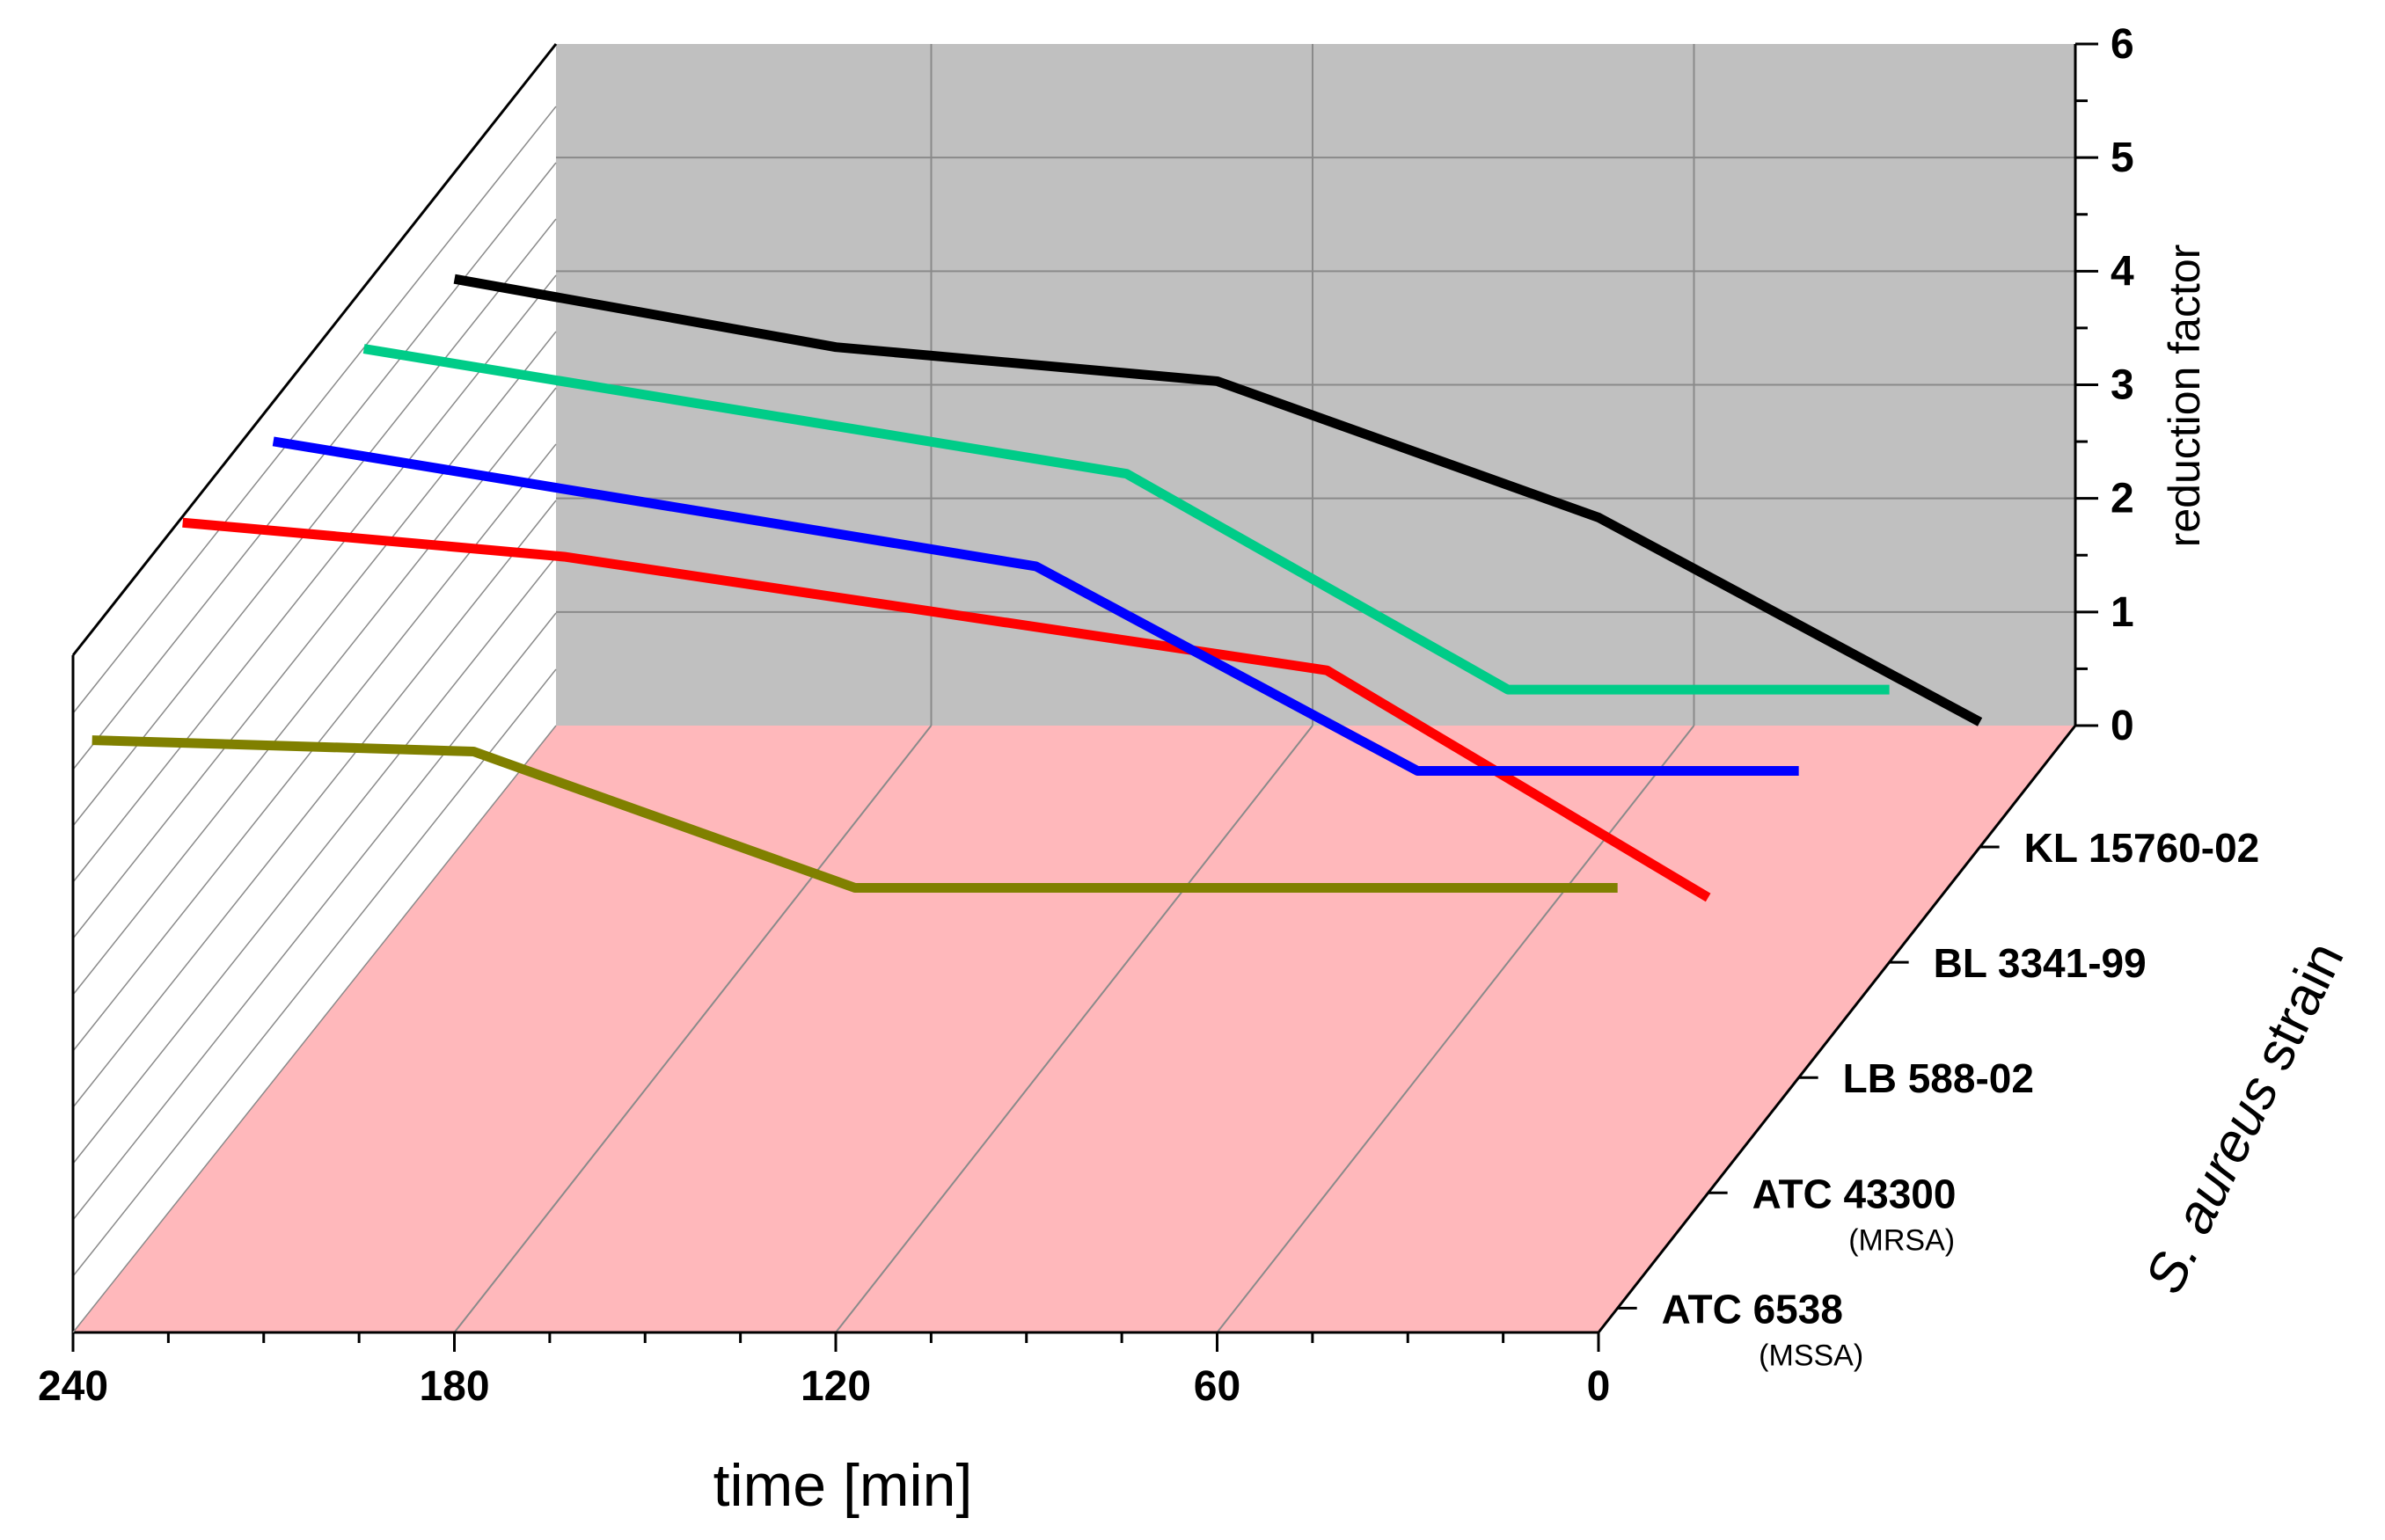  Describe the element at coordinates (1599, 1386) in the screenshot. I see `x-tick-label: 0` at that location.